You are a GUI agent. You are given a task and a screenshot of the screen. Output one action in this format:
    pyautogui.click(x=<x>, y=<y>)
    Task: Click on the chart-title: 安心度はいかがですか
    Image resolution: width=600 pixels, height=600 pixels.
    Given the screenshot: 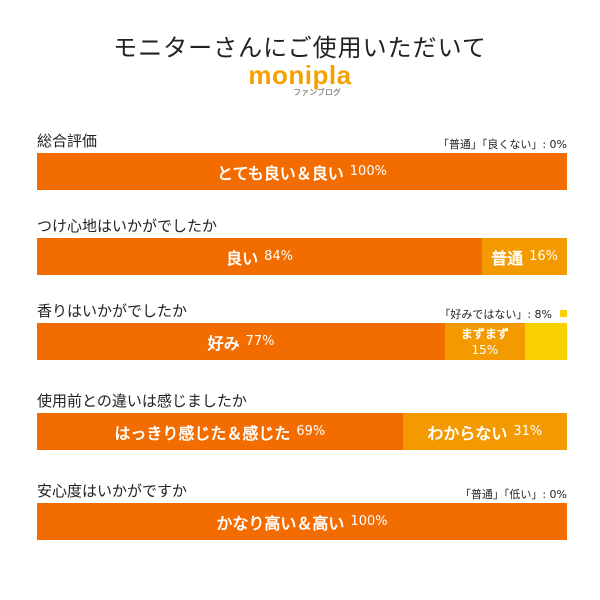 What is the action you would take?
    pyautogui.click(x=112, y=491)
    